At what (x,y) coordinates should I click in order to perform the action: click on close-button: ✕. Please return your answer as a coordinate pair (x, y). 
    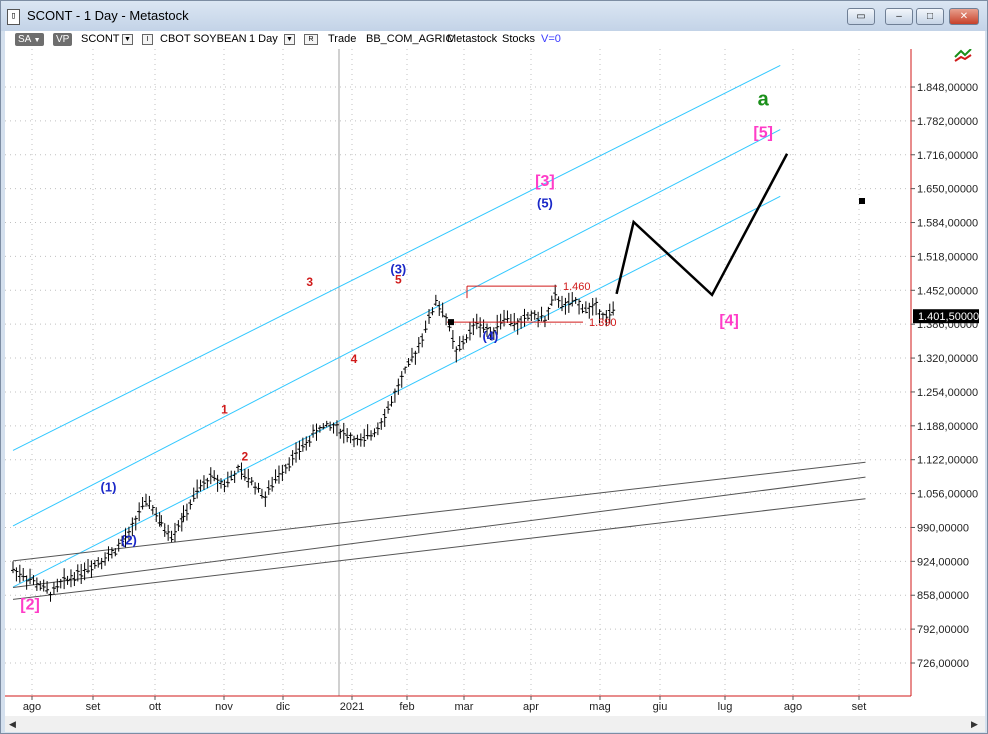
    Looking at the image, I should click on (964, 16).